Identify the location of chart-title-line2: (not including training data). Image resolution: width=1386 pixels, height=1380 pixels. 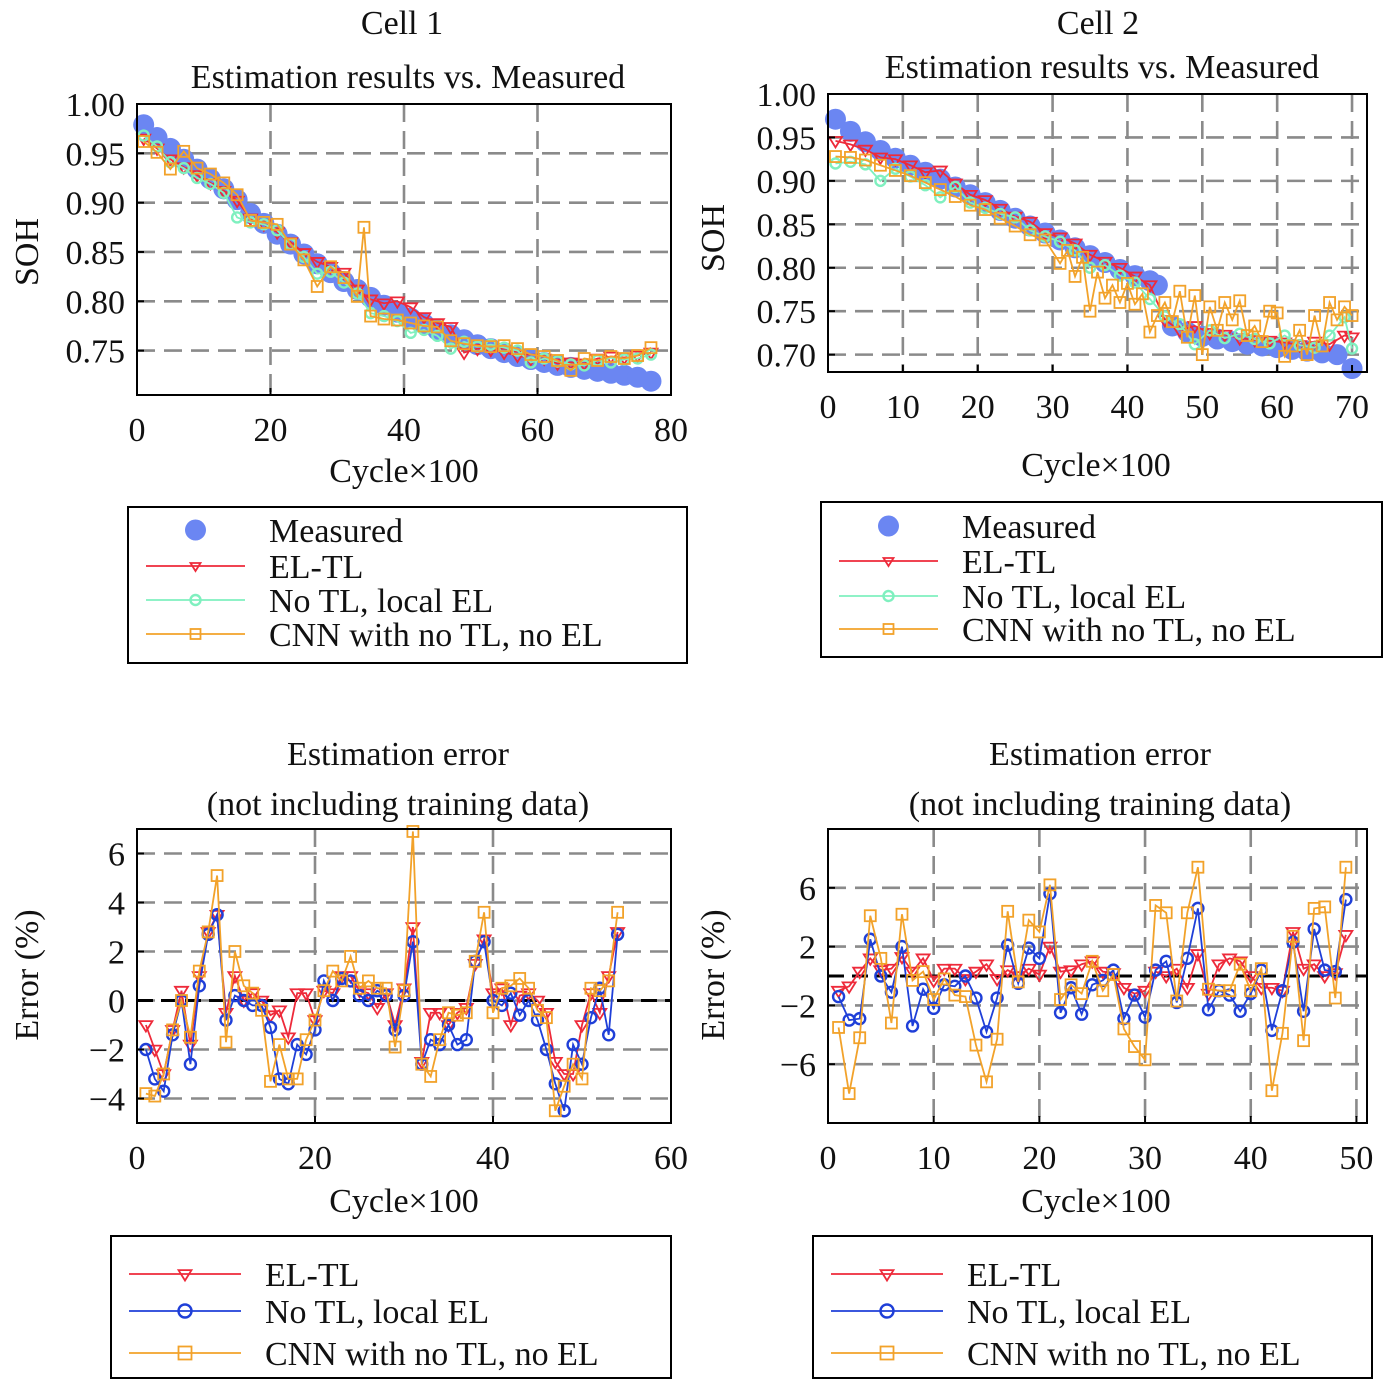
(1100, 804).